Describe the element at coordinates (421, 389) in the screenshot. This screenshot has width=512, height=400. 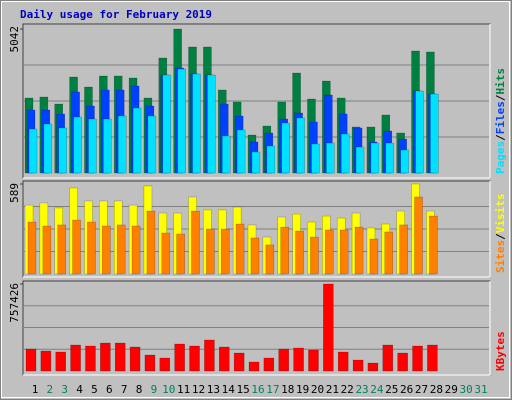
I see `x-tick-label: 27` at that location.